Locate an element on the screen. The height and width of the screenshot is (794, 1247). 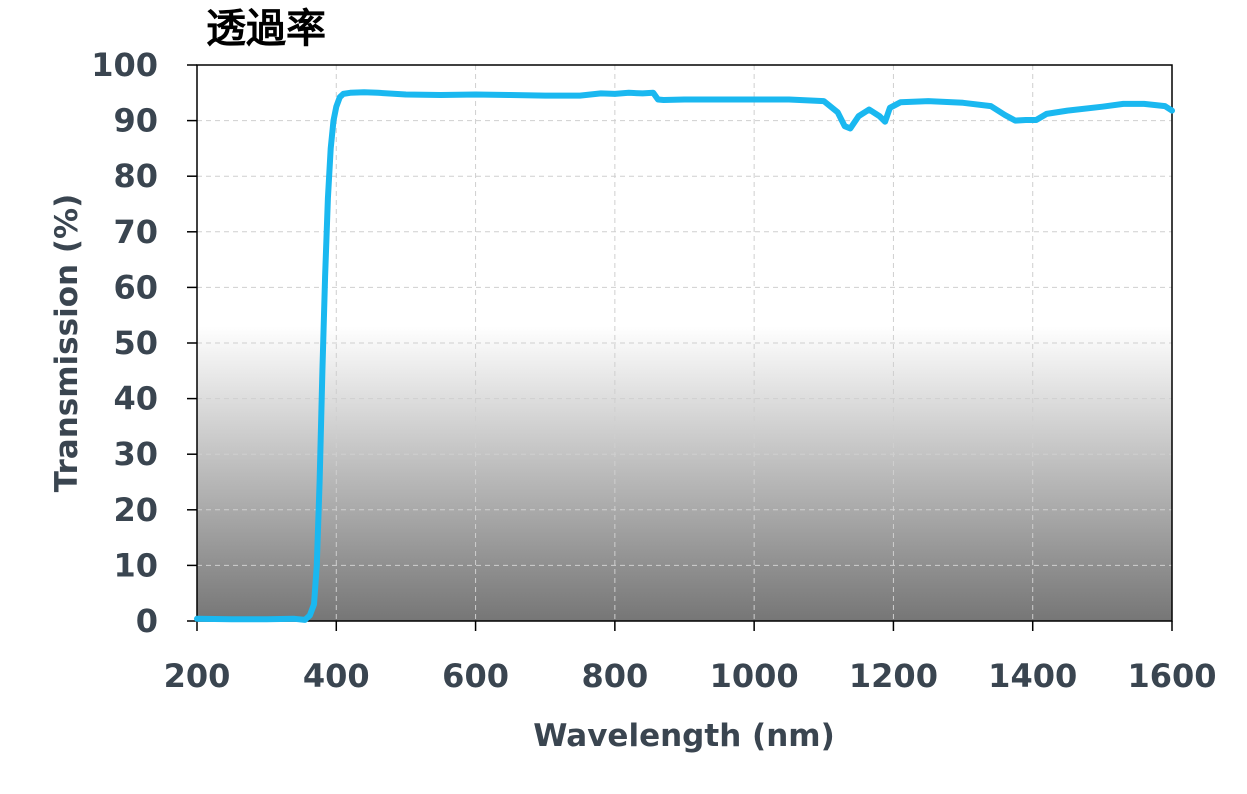
y-tick-label: 20 is located at coordinates (135, 510).